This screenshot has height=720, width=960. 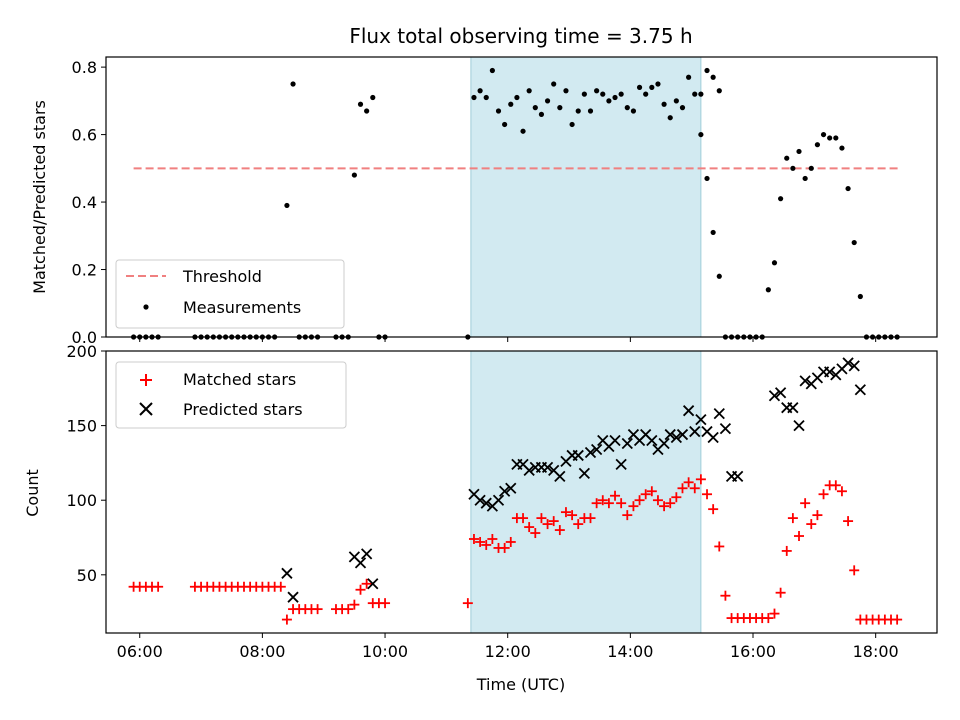 What do you see at coordinates (630, 651) in the screenshot?
I see `x-tick-label: 14:00` at bounding box center [630, 651].